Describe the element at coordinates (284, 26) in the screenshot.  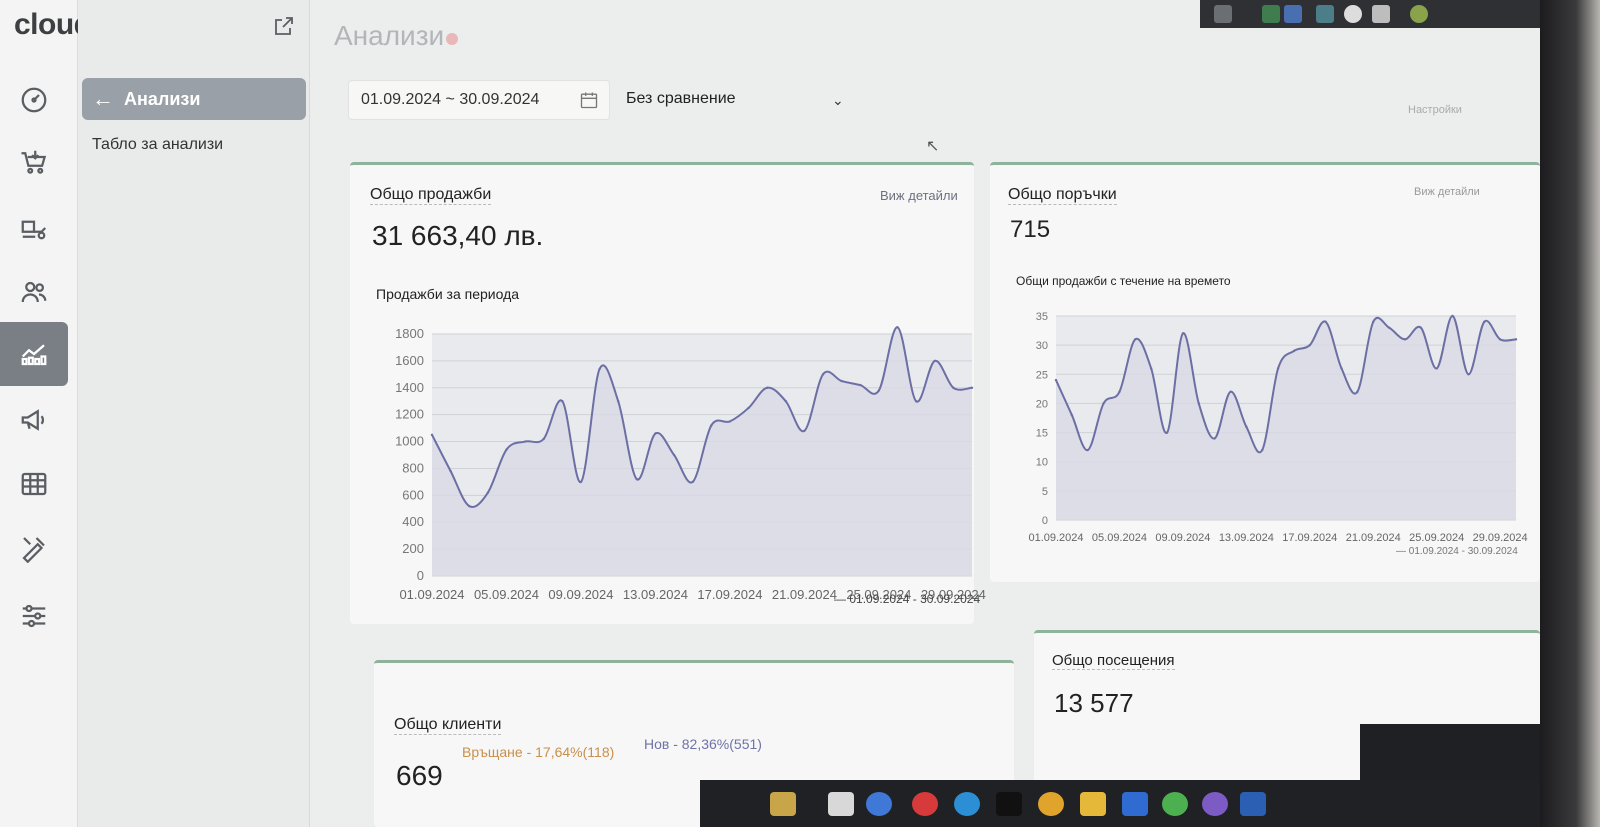
I see `external-link-icon` at that location.